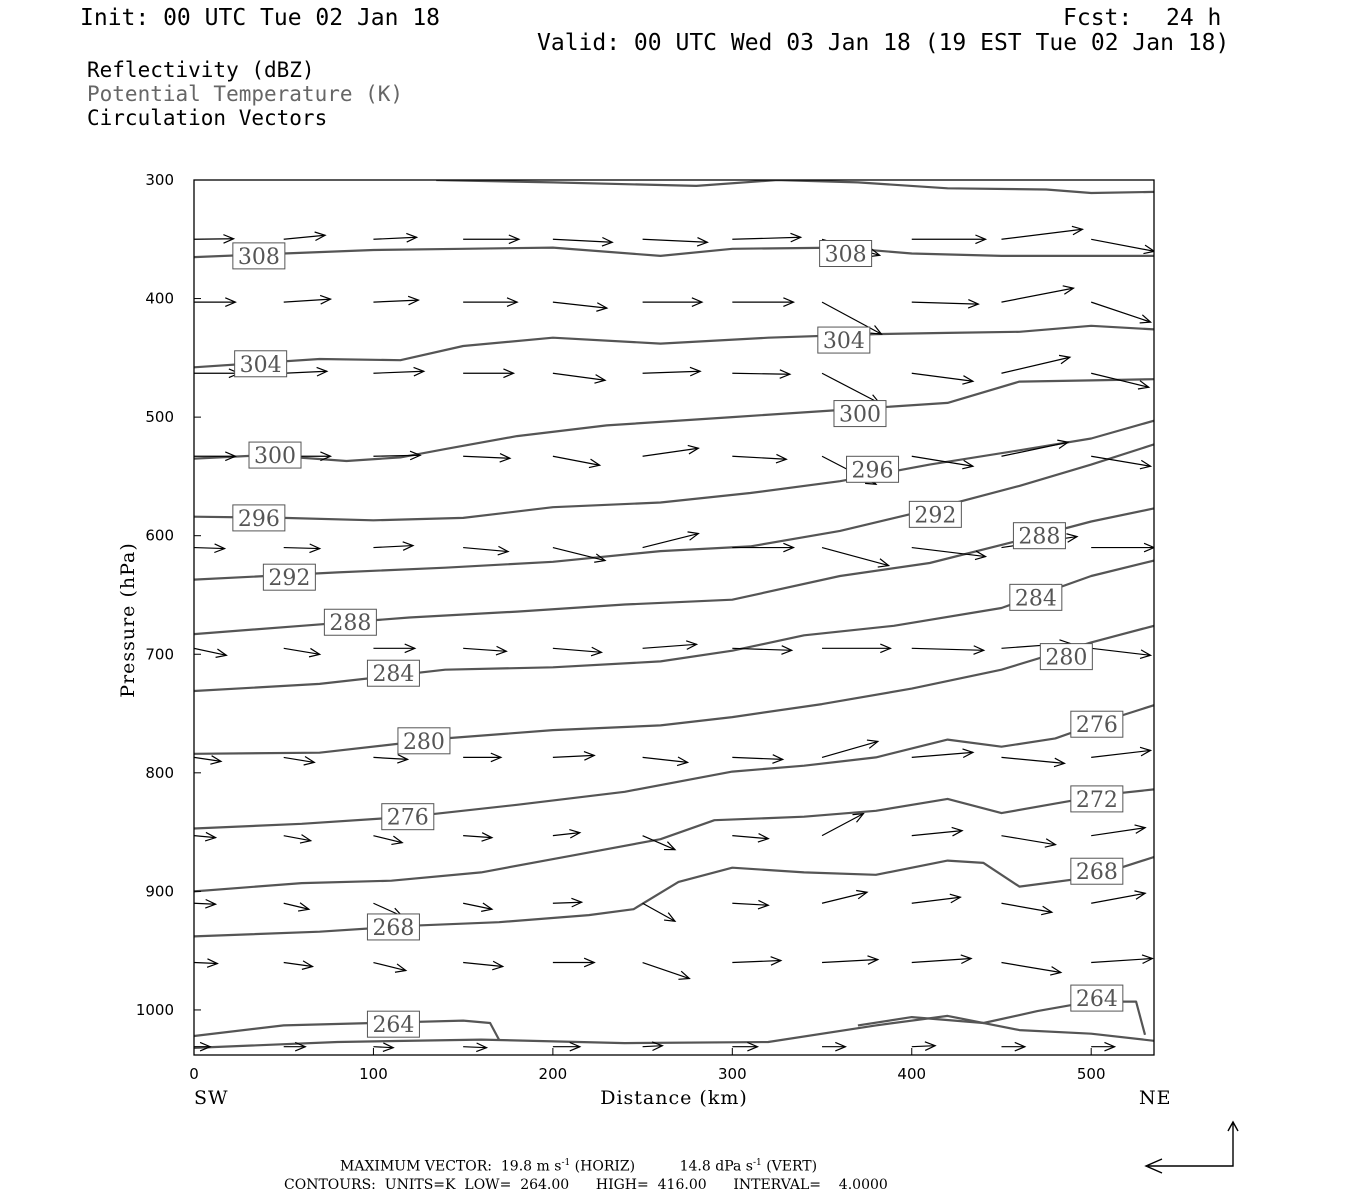  I want to click on x-tick-label: 100, so click(373, 1074).